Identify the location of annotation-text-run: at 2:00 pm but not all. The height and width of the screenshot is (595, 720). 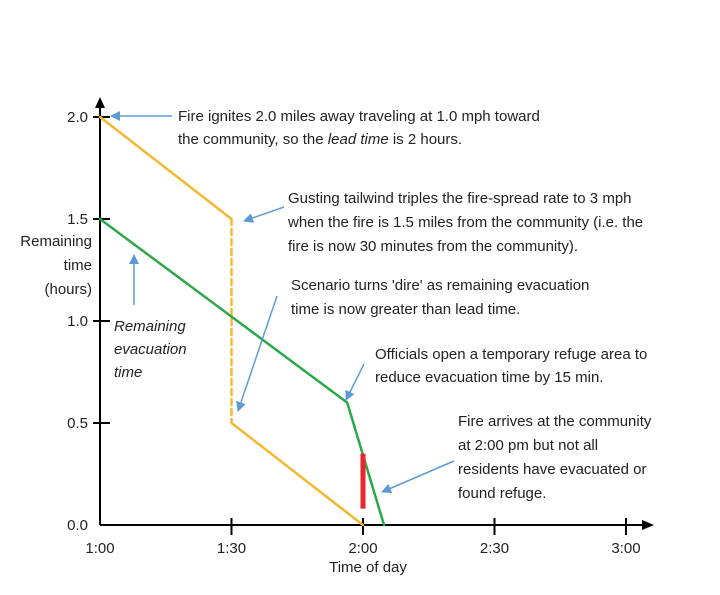
(528, 445).